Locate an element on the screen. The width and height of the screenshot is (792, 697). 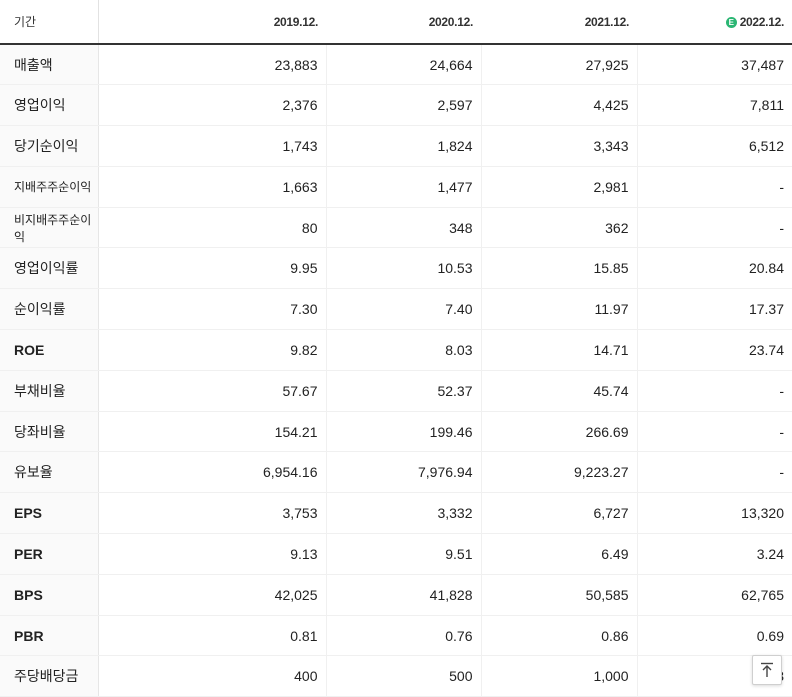
row-label: ROE is located at coordinates (49, 350).